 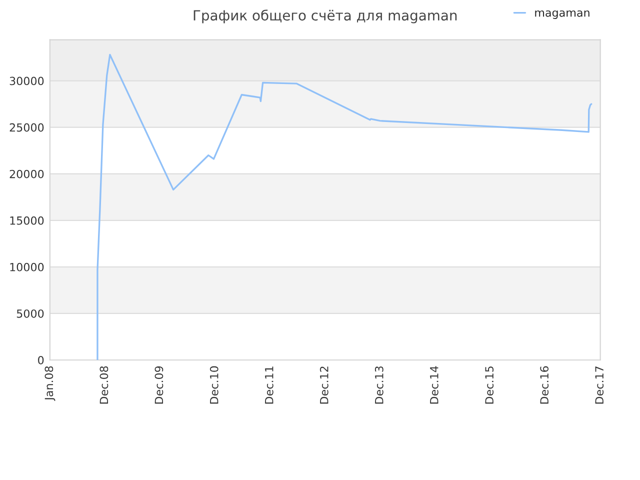 What do you see at coordinates (379, 385) in the screenshot?
I see `x-tick-label: Dec.13` at bounding box center [379, 385].